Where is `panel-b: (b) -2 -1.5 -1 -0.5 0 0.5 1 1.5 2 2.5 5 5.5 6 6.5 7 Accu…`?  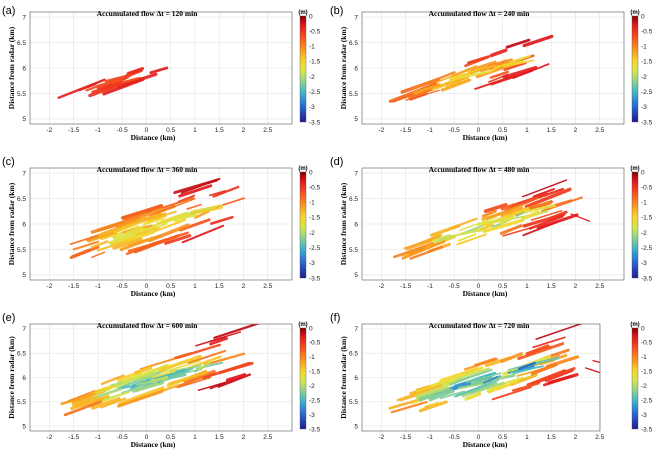 panel-b: (b) -2 -1.5 -1 -0.5 0 0.5 1 1.5 2 2.5 5 5.5 6 6.5 7 Accu… is located at coordinates (491, 73).